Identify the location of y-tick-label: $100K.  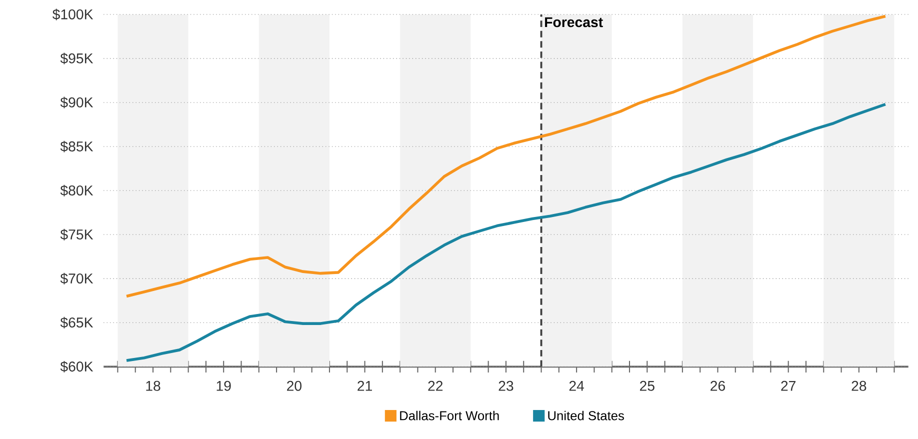
(73, 14).